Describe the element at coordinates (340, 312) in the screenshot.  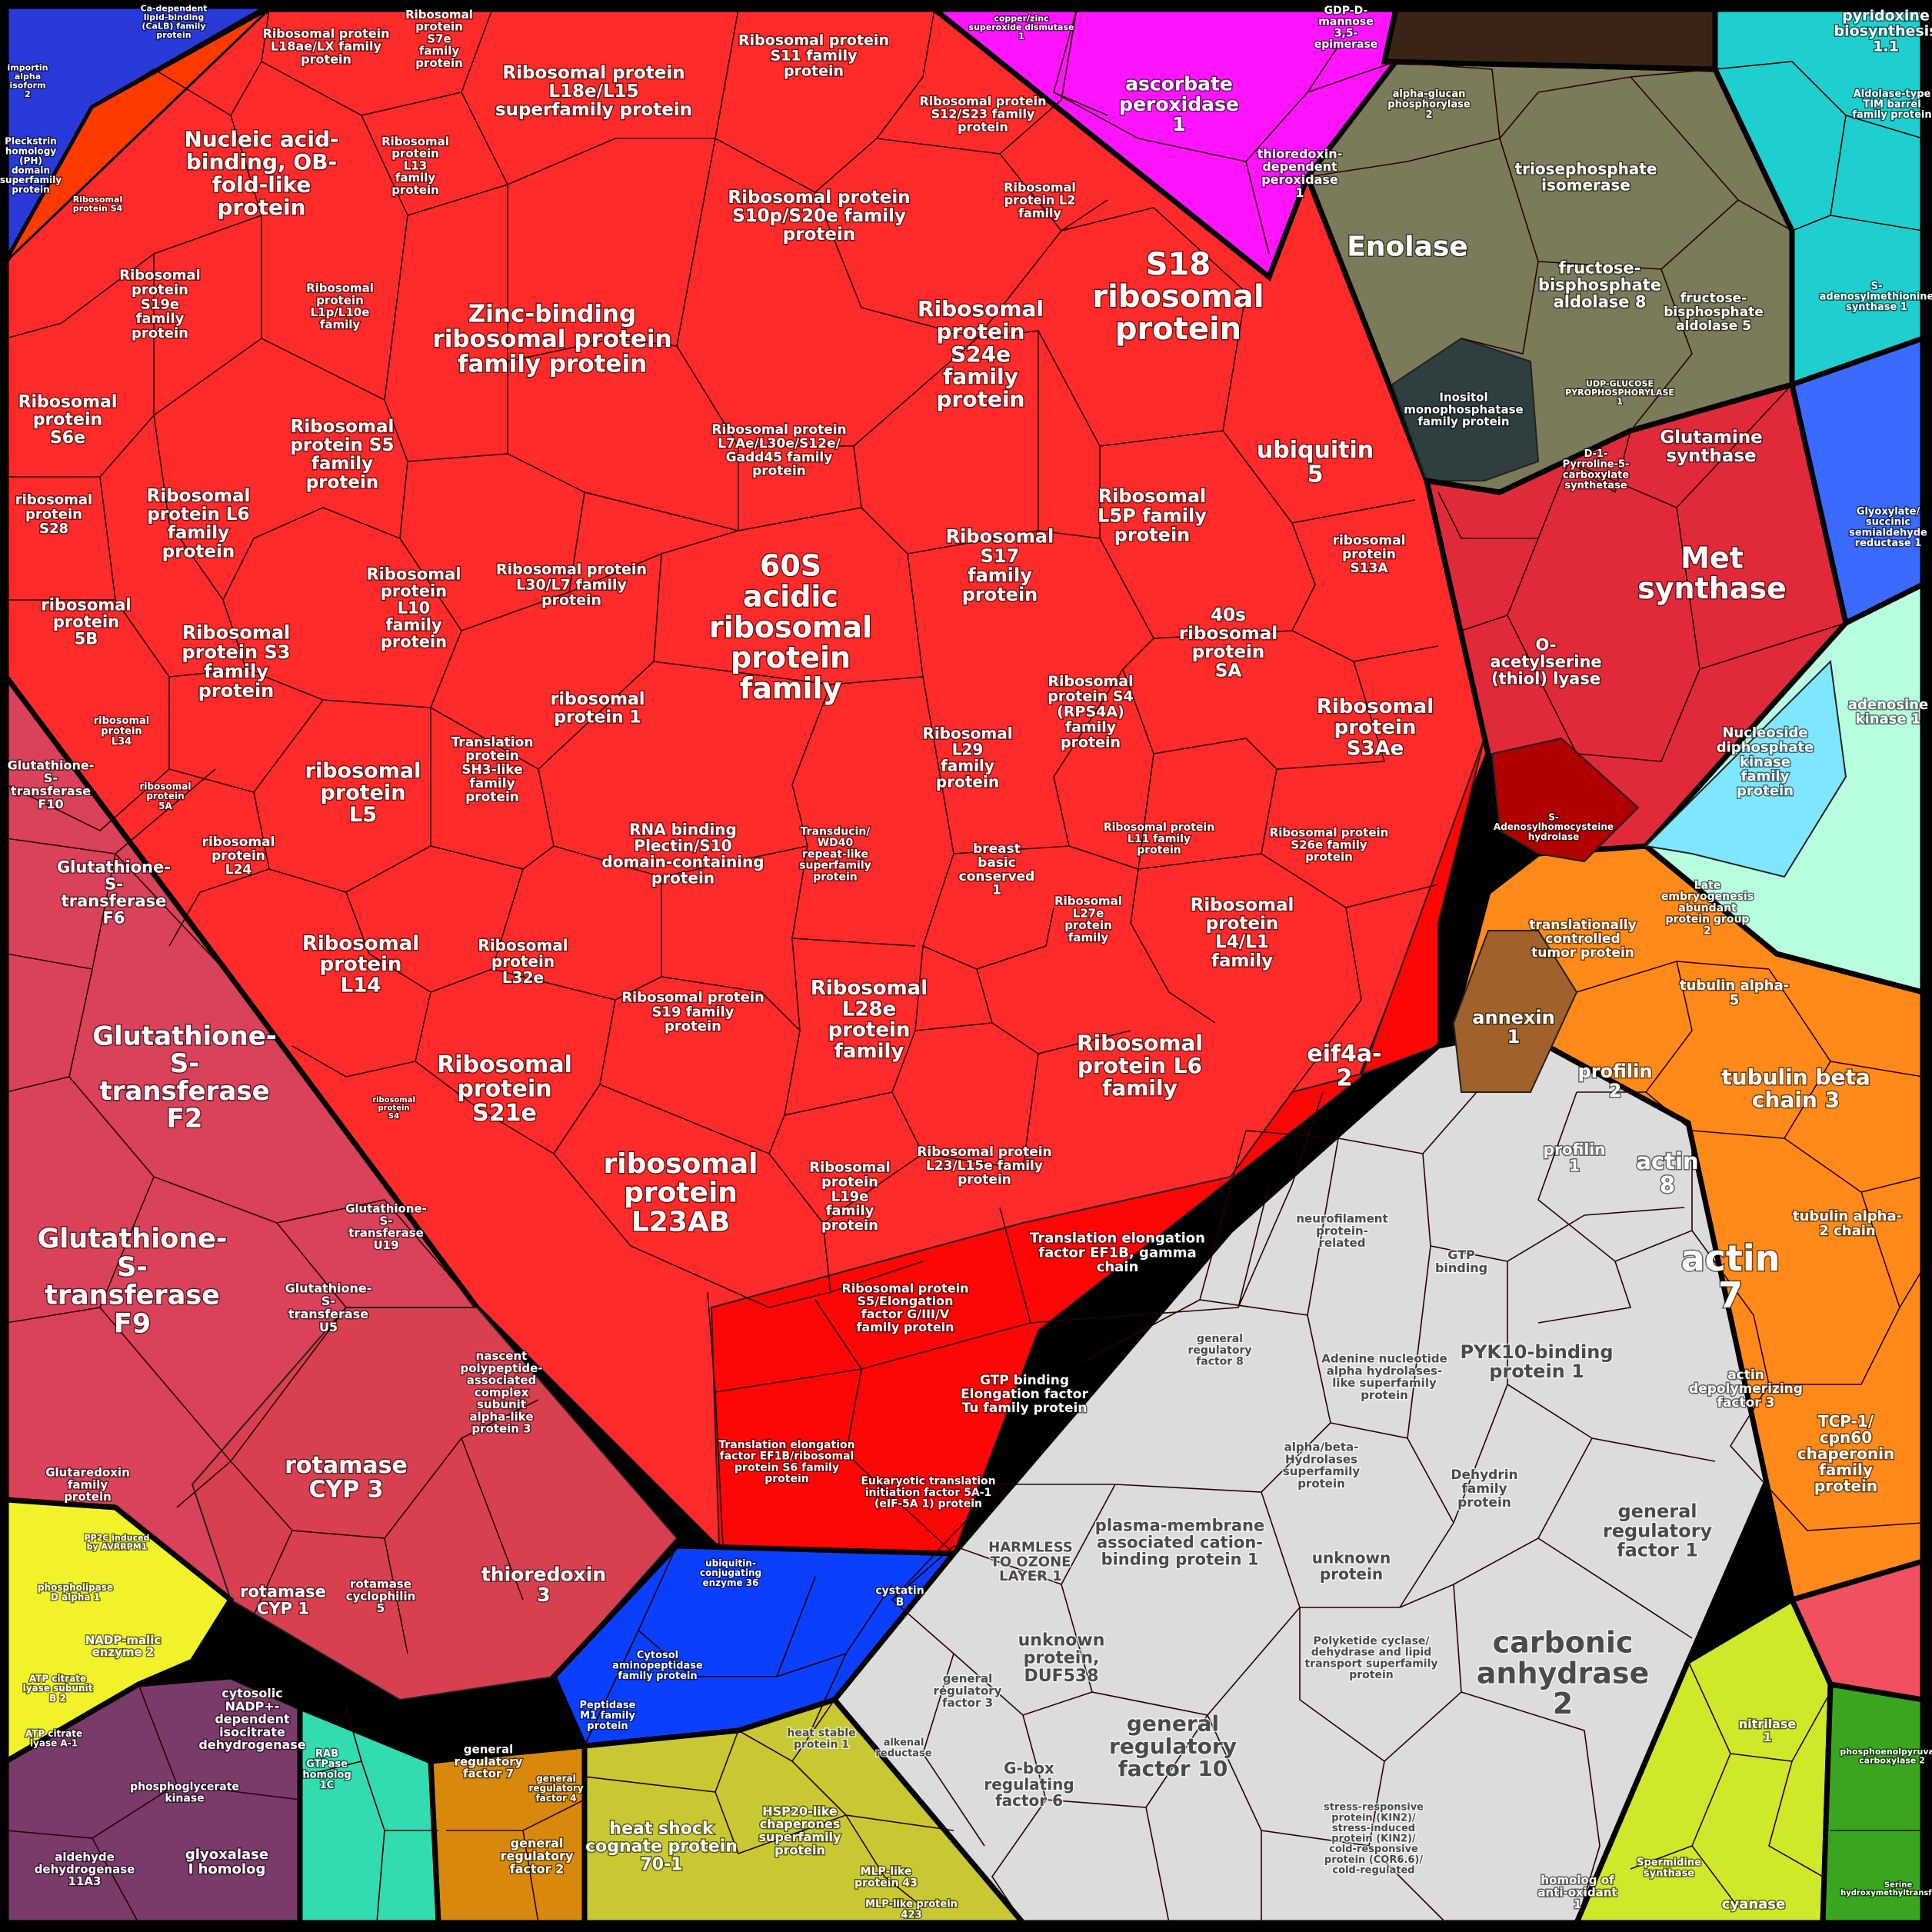
I see `cell-label-line: L1p/L10e` at that location.